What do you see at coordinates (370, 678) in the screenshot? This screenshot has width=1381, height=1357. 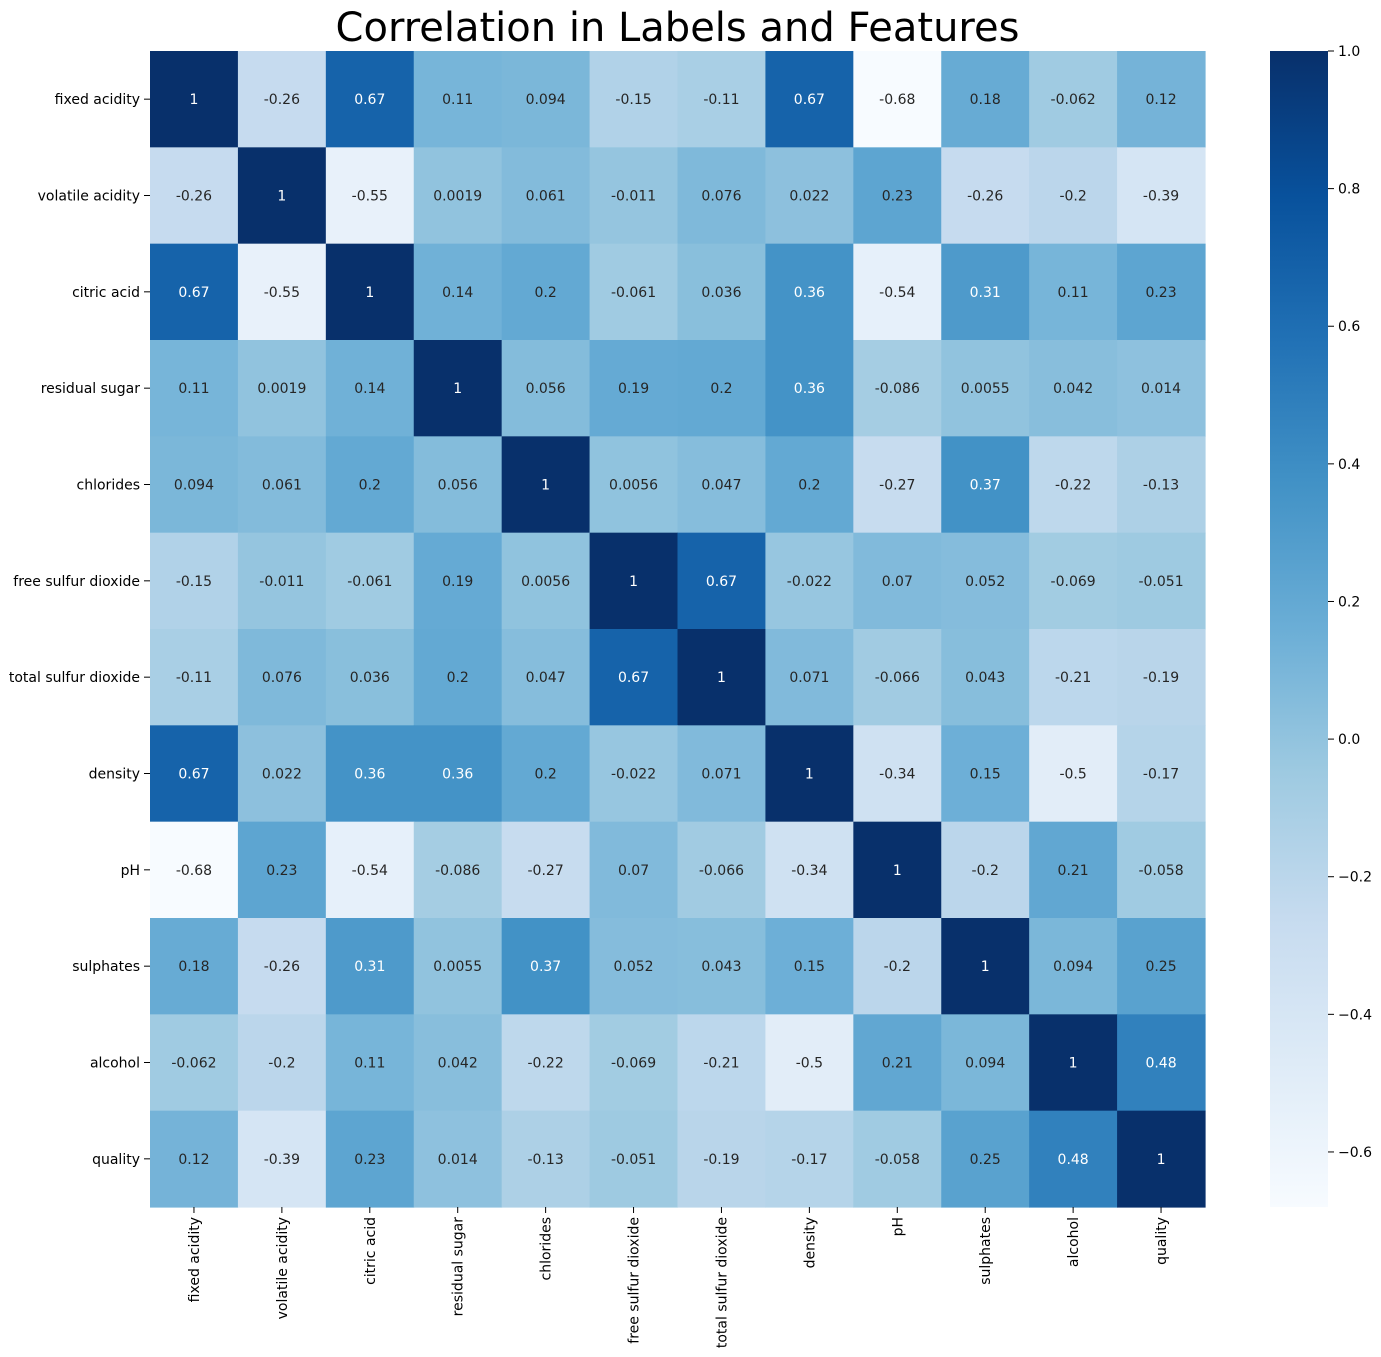 I see `cell-value-label: 0.036` at bounding box center [370, 678].